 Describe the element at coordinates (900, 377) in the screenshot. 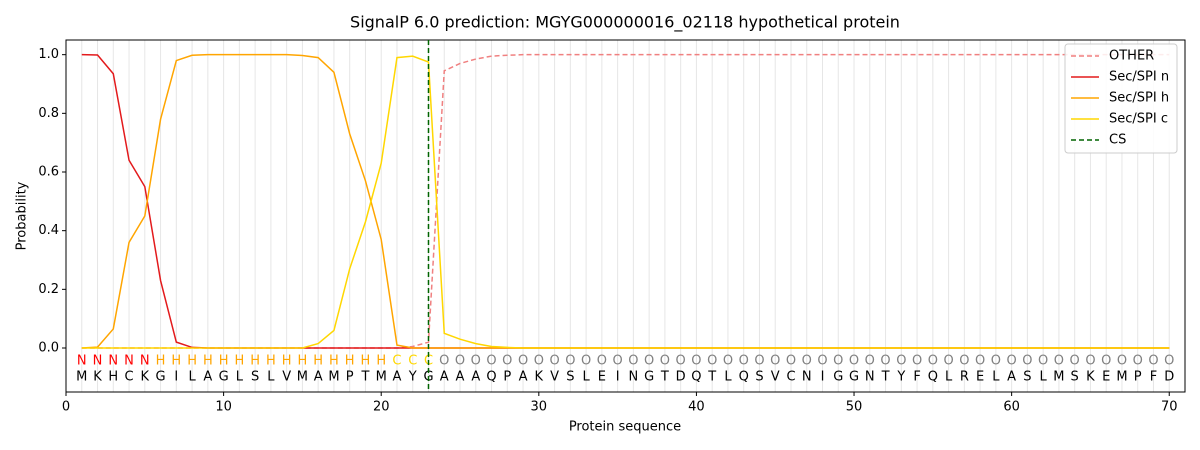

I see `residue: Y` at that location.